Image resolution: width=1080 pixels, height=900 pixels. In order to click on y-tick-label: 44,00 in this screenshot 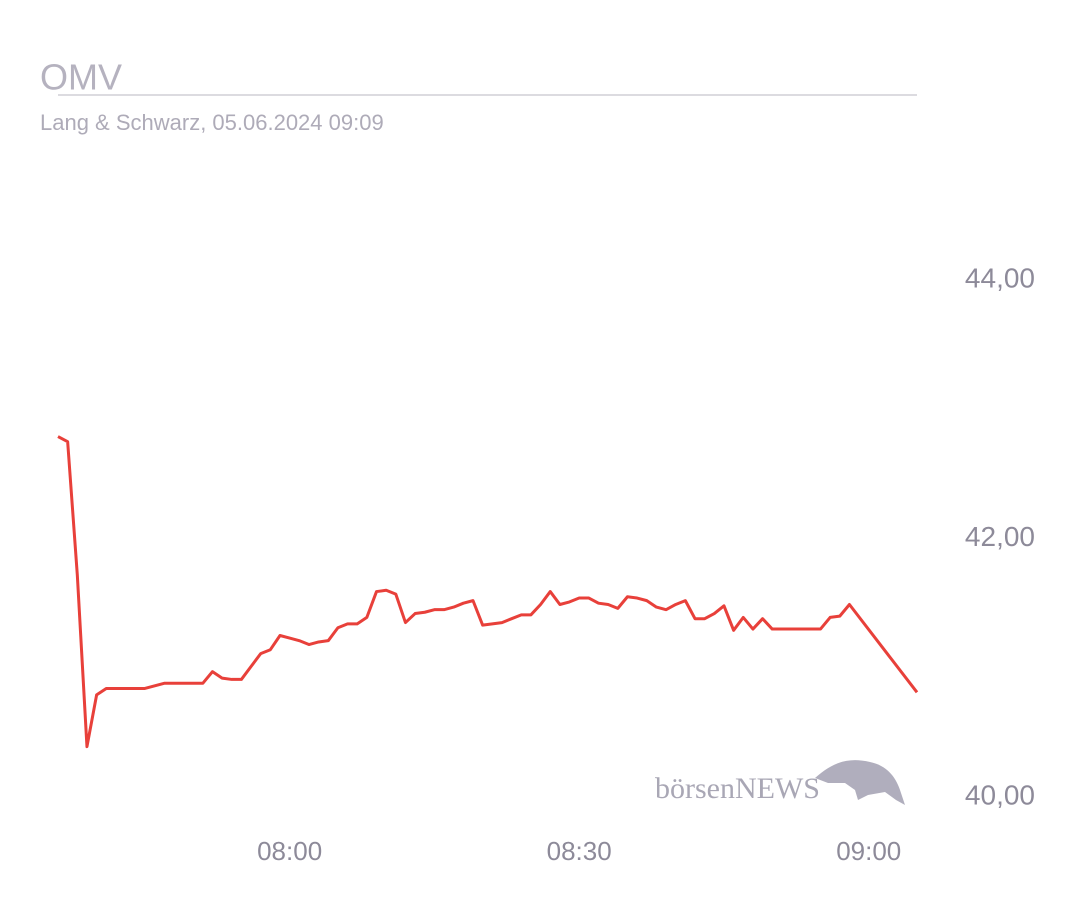, I will do `click(1000, 278)`.